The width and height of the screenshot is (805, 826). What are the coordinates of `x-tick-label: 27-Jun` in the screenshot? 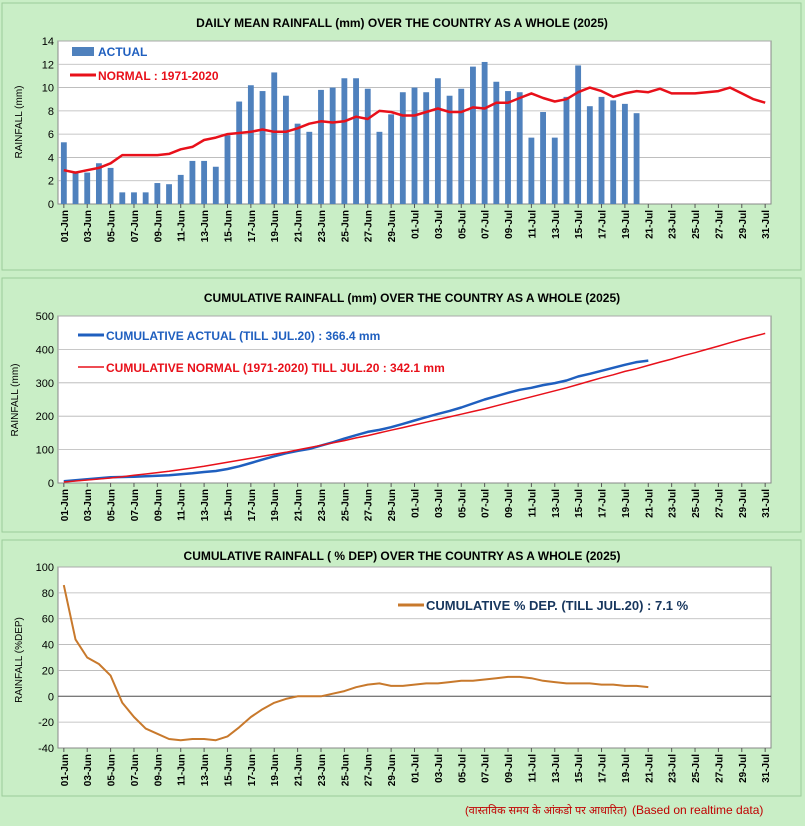 It's located at (369, 770).